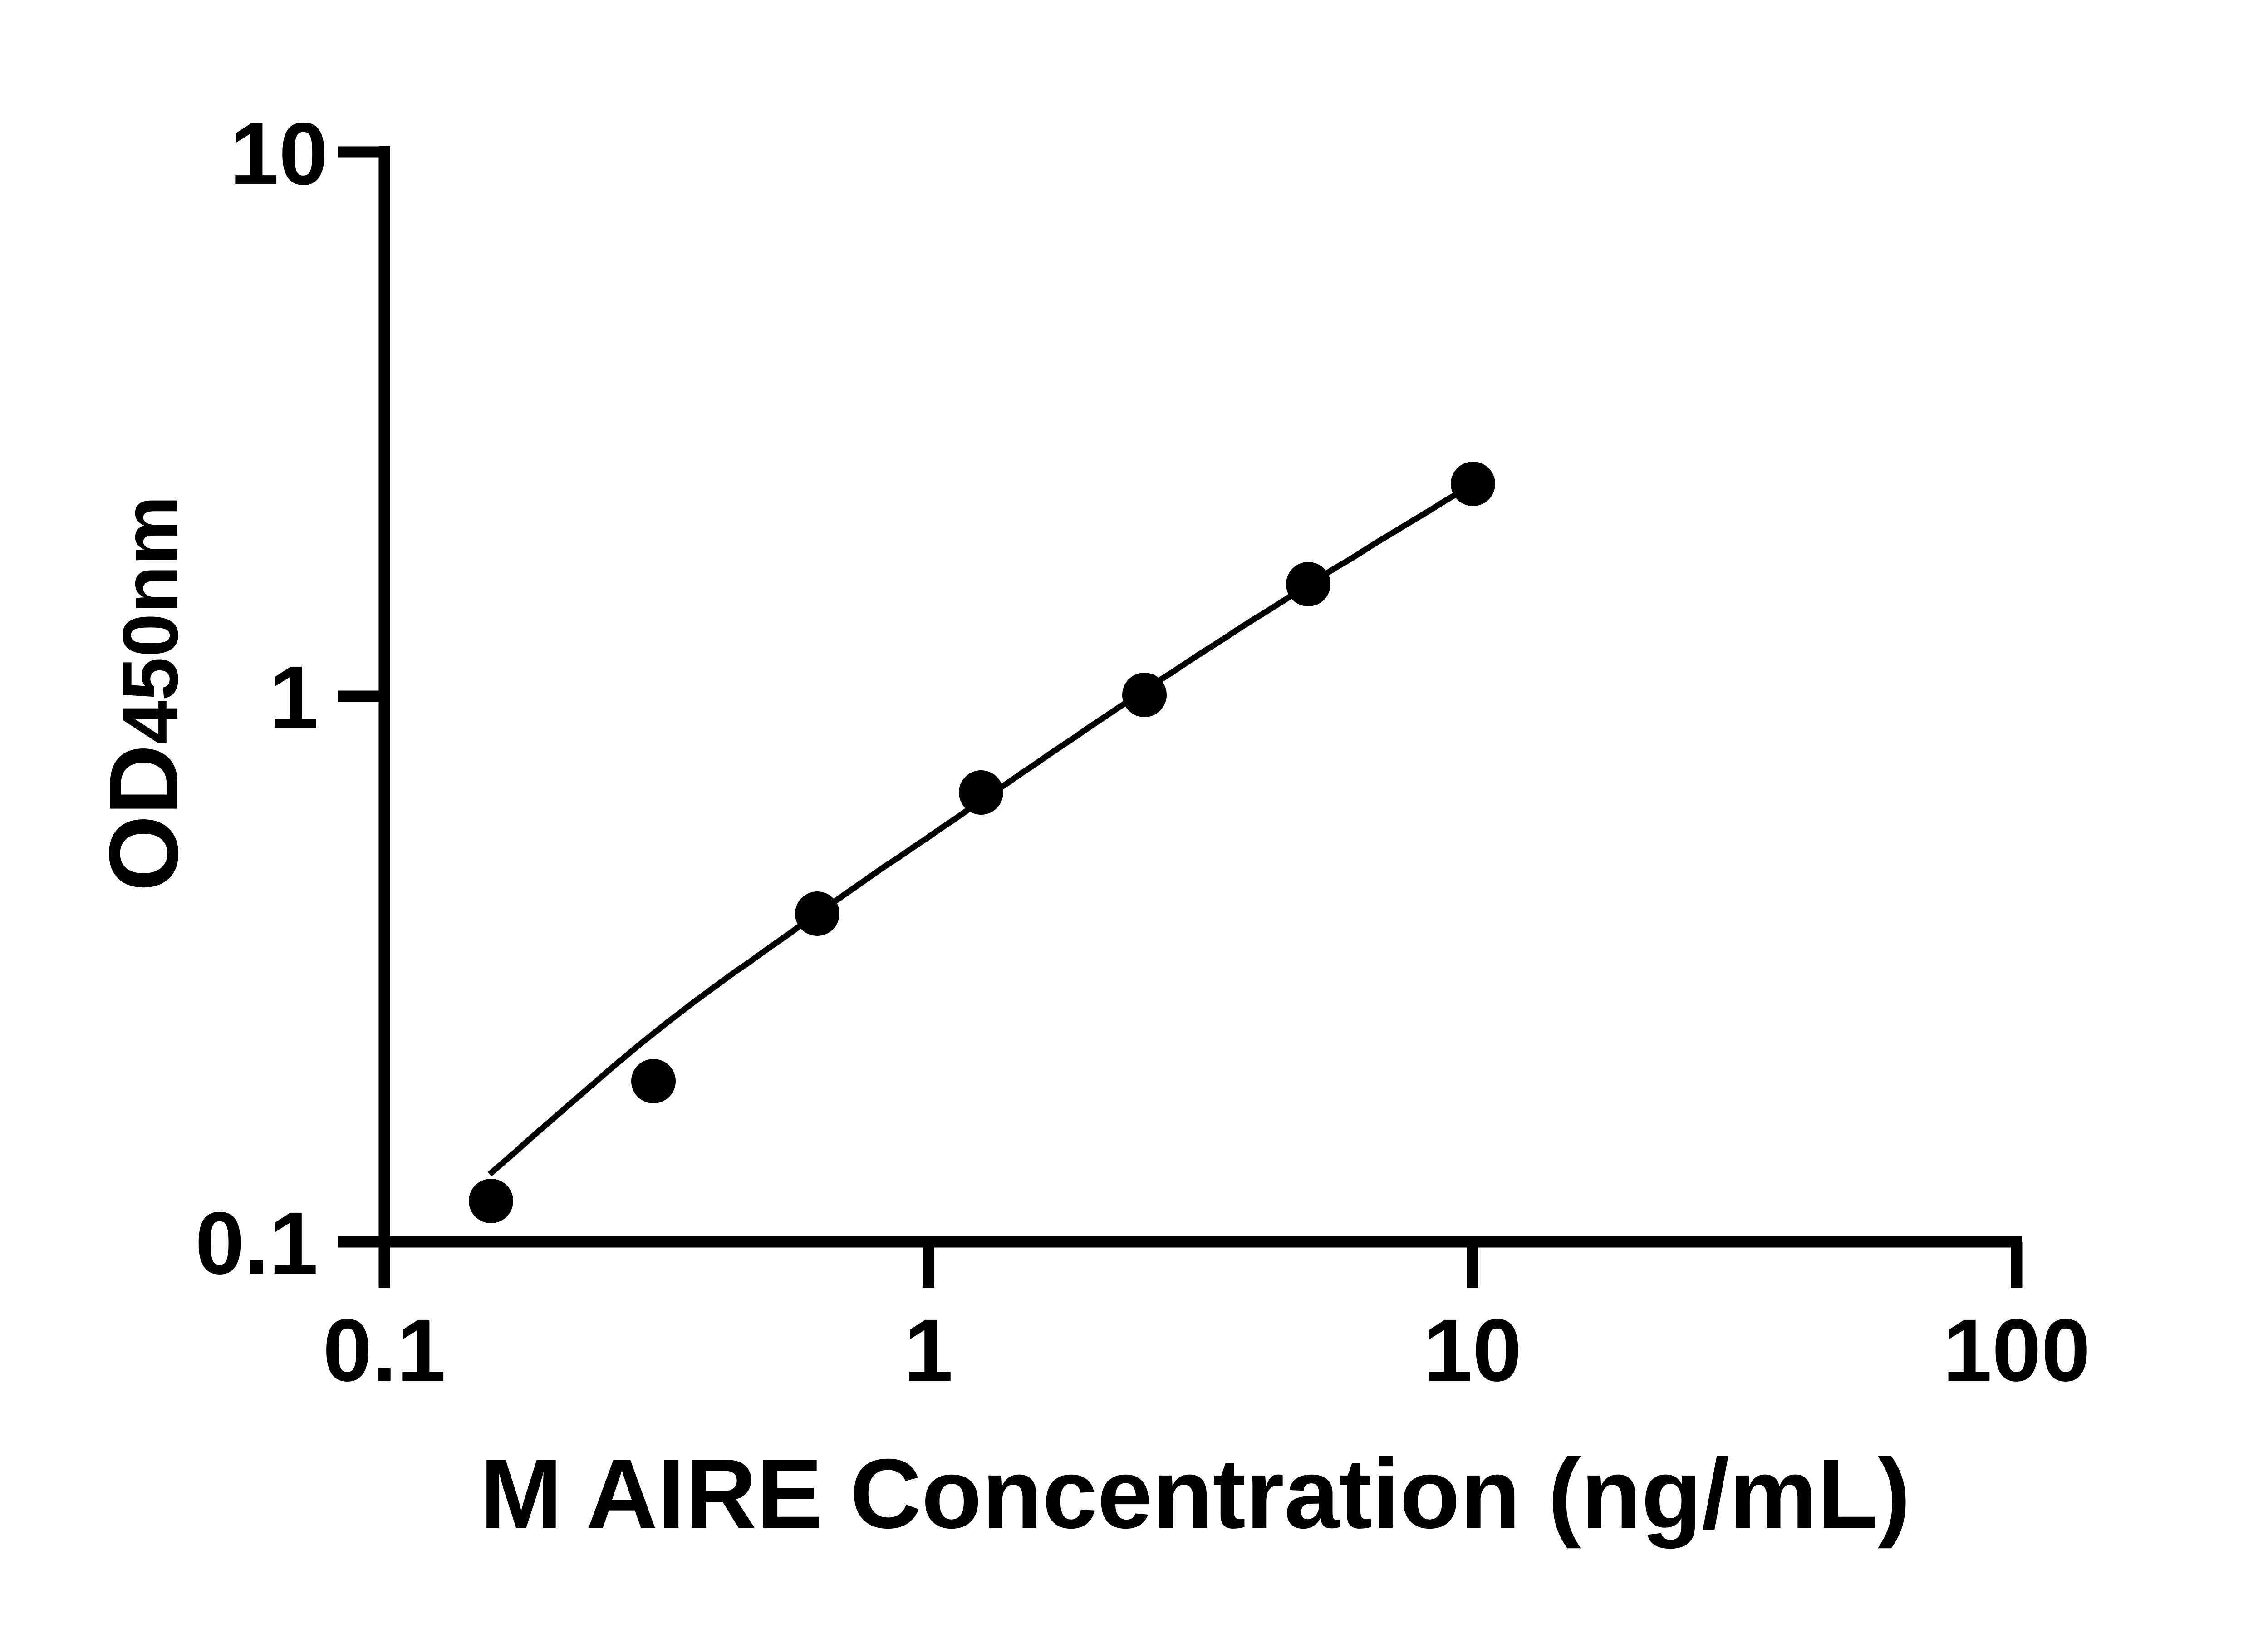 The image size is (2268, 1634). What do you see at coordinates (2016, 1350) in the screenshot?
I see `svg-text: 100` at bounding box center [2016, 1350].